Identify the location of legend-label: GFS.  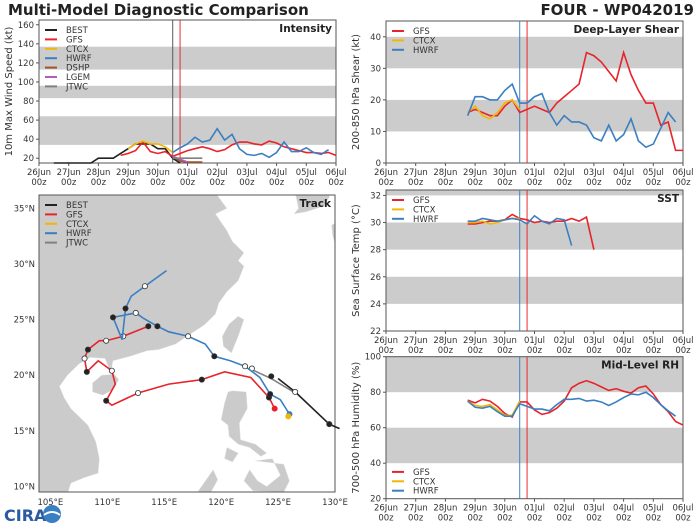
(74, 215).